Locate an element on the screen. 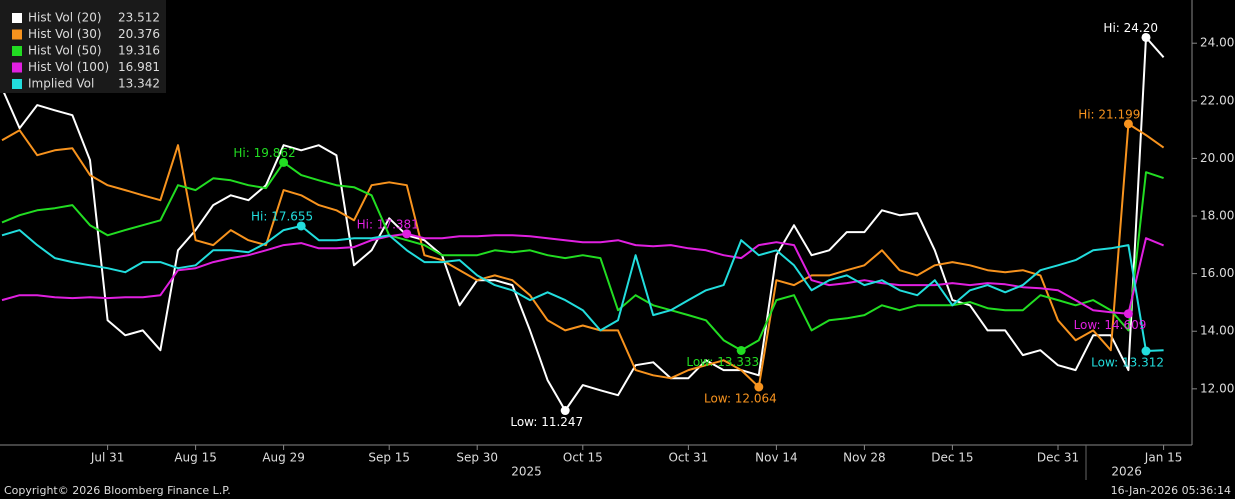 The image size is (1235, 499). x-tick-label: Dec 31 is located at coordinates (1058, 458).